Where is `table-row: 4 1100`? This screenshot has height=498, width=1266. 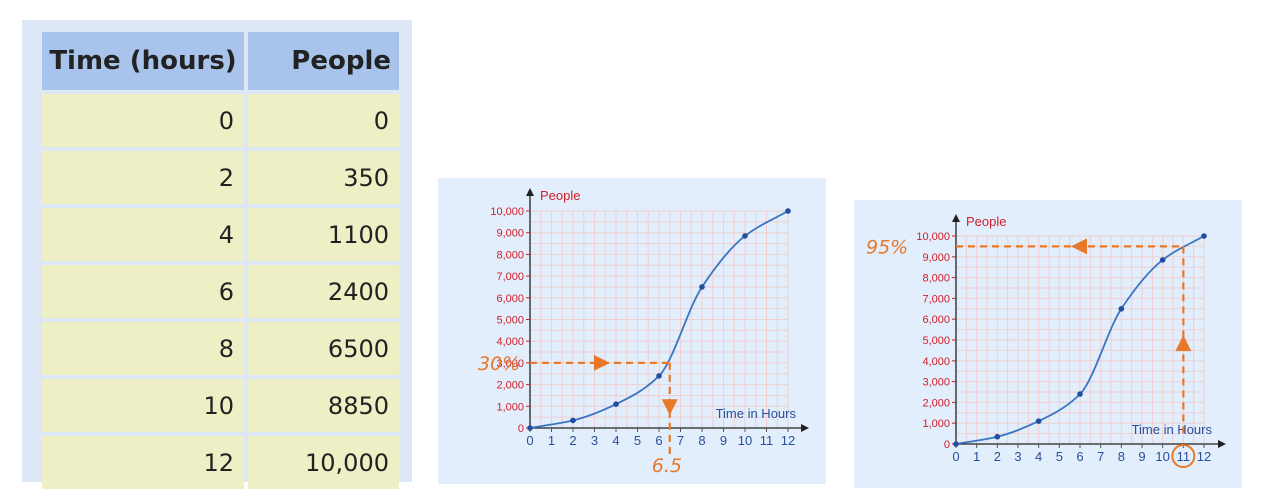
table-row: 4 1100 is located at coordinates (220, 234).